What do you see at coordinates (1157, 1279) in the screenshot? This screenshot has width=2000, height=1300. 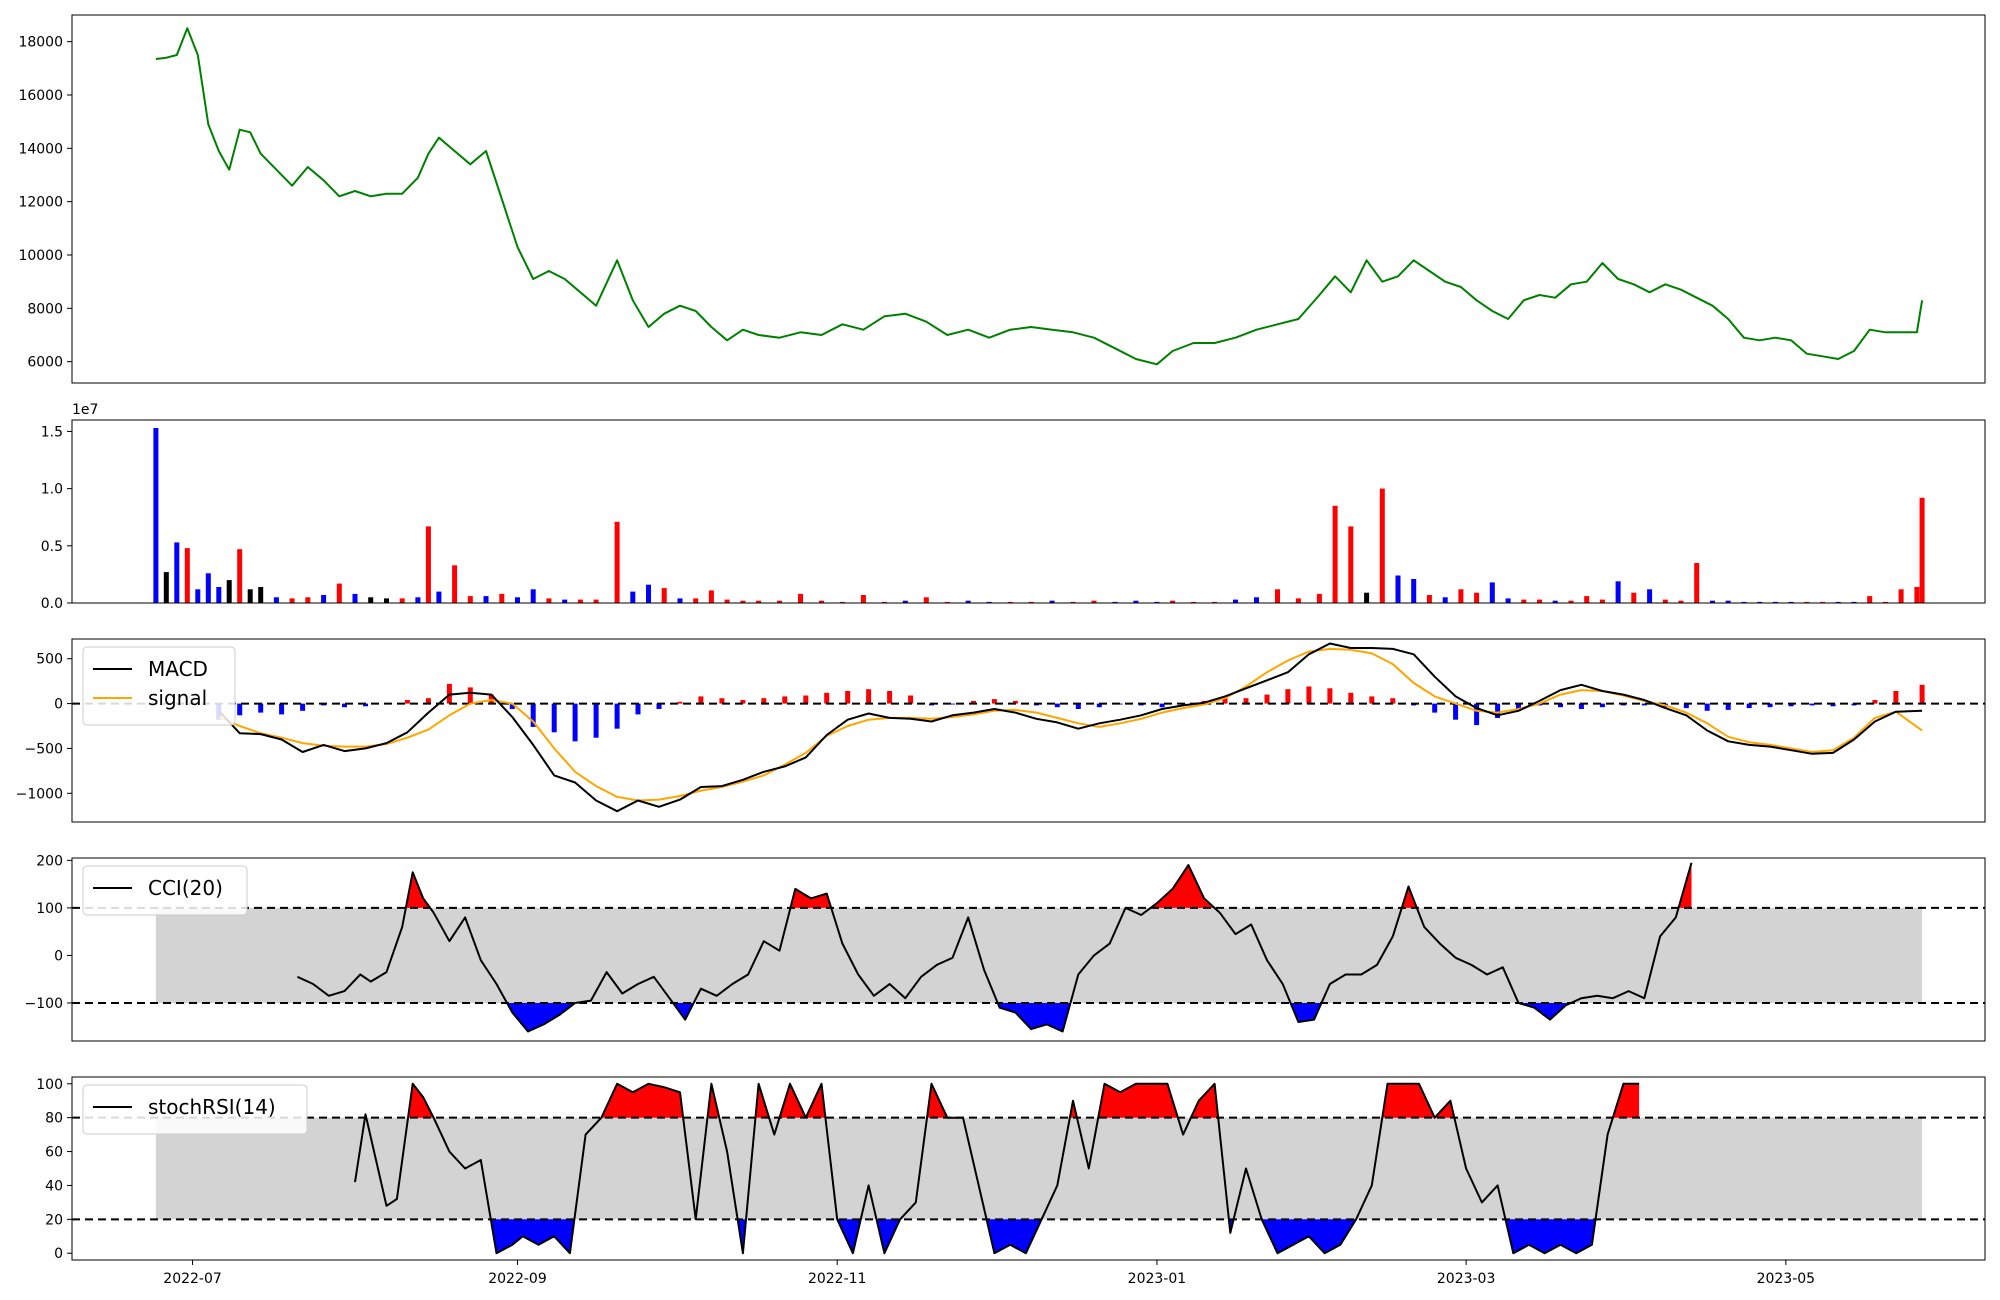 I see `x-tick-label: 2023-01` at bounding box center [1157, 1279].